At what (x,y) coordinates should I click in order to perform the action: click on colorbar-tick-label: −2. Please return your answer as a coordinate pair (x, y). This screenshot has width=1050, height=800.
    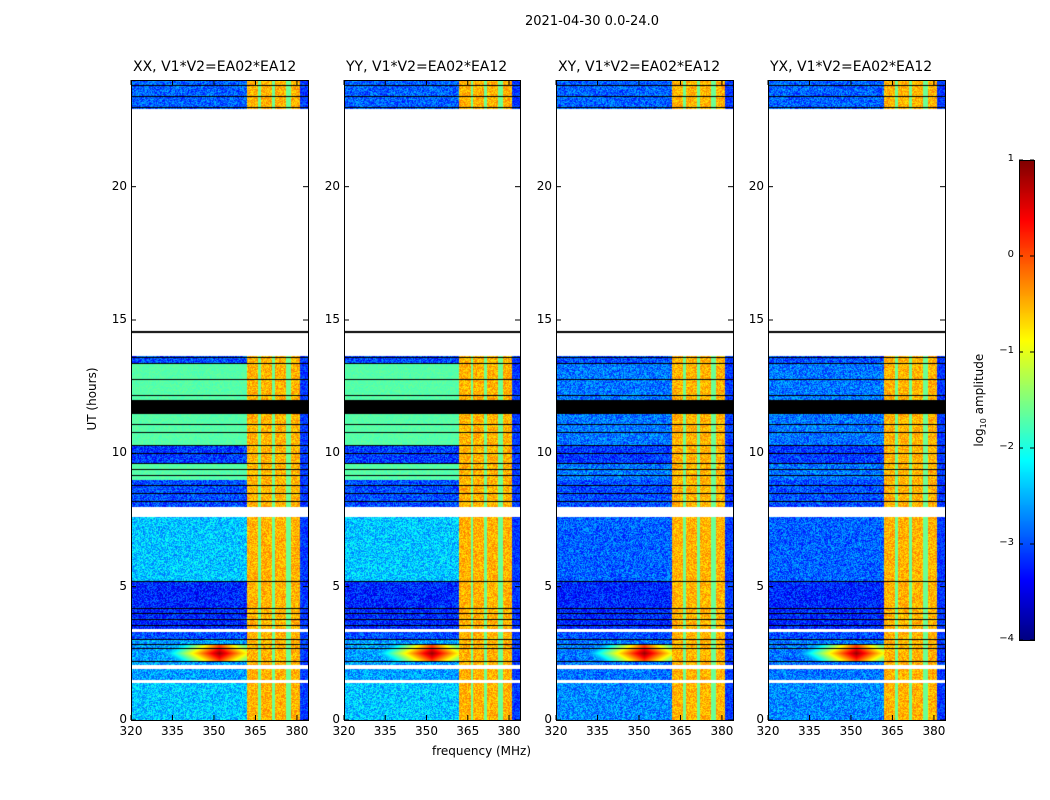
    Looking at the image, I should click on (1006, 446).